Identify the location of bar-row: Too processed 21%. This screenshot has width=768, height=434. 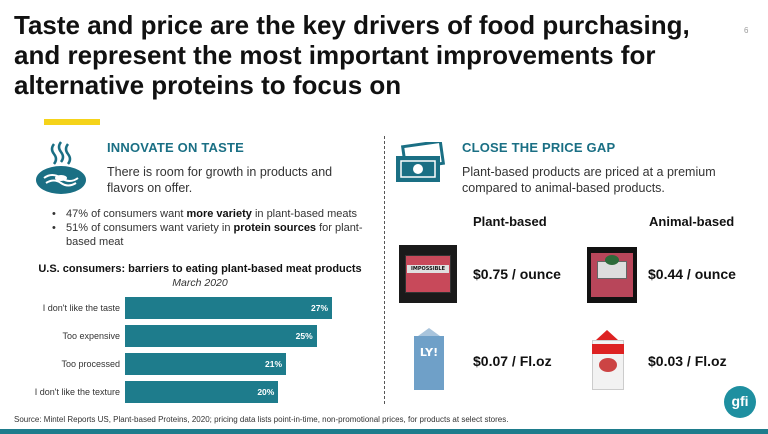
(180, 364).